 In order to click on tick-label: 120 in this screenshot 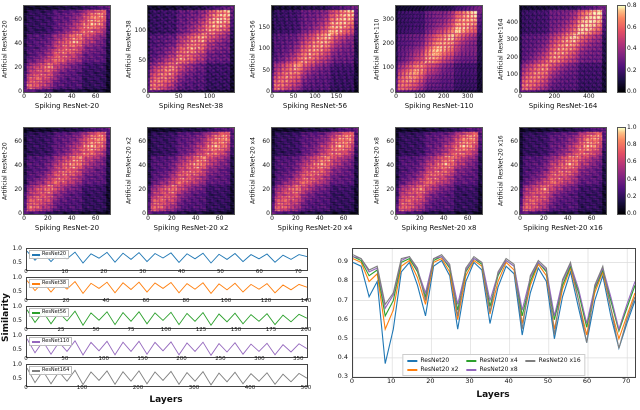, I will do `click(266, 301)`.